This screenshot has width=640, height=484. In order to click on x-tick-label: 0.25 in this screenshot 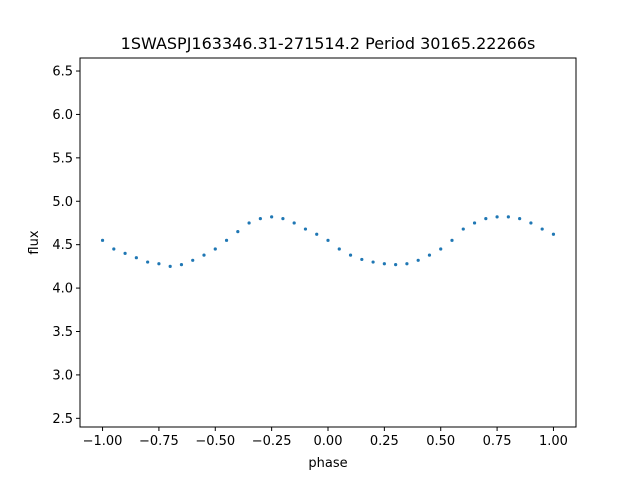, I will do `click(384, 441)`.